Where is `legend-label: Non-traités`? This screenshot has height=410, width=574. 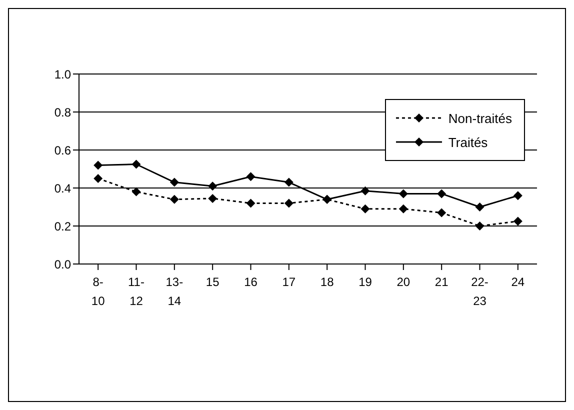
legend-label: Non-traités is located at coordinates (480, 118).